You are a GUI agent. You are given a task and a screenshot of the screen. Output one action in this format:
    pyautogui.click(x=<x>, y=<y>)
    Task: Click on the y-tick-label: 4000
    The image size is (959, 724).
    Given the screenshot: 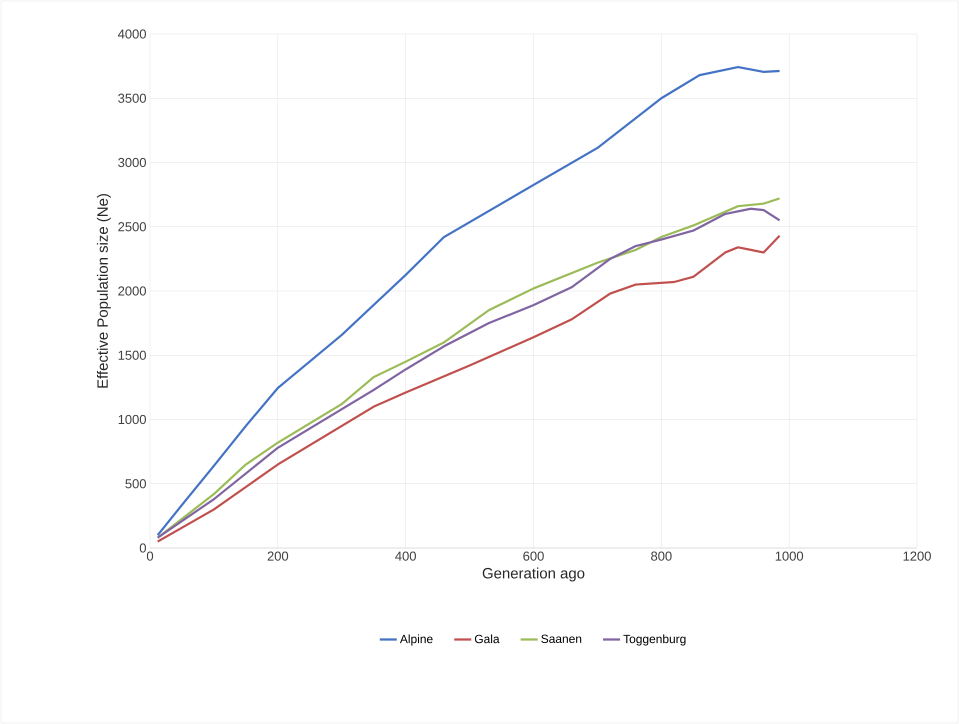 What is the action you would take?
    pyautogui.click(x=132, y=34)
    